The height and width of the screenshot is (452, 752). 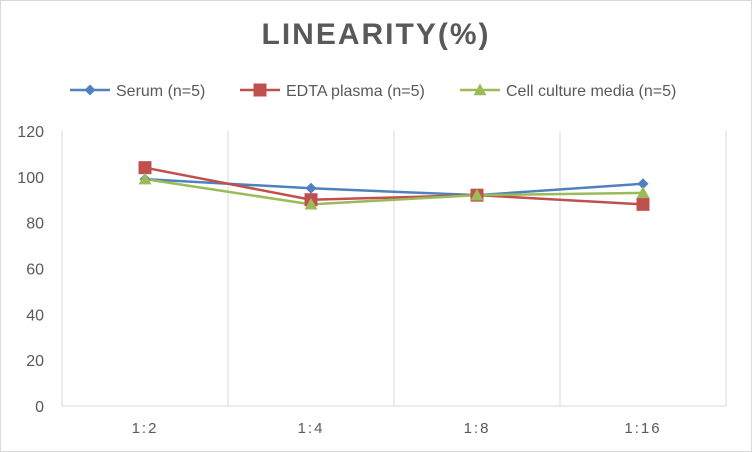 I want to click on chart-title: LINEARITY(%), so click(x=376, y=34).